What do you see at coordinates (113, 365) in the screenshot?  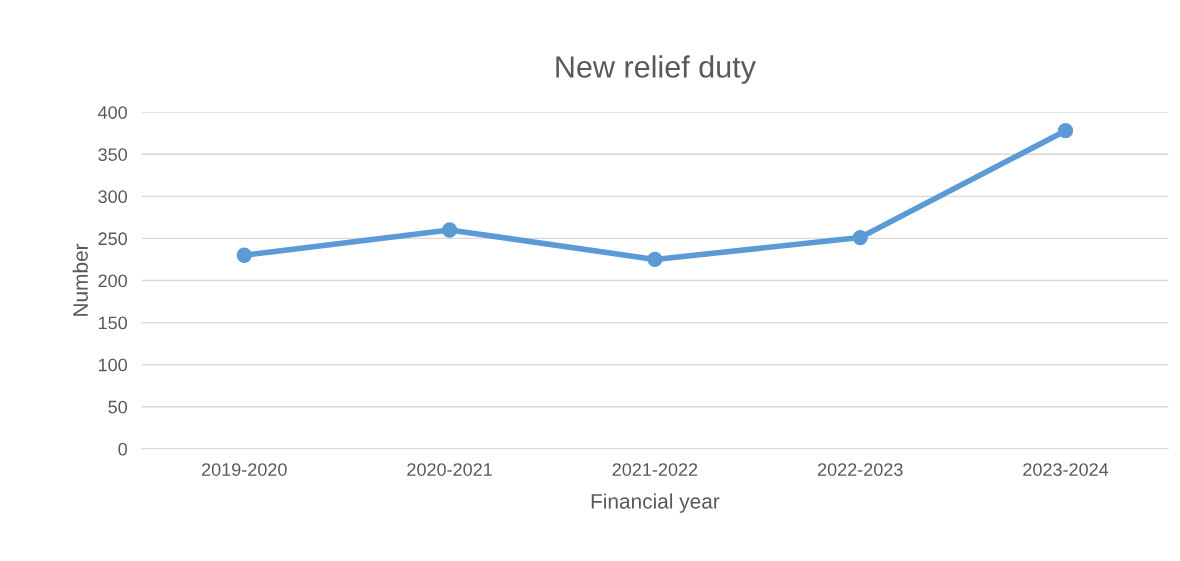 I see `y-tick-label: 100` at bounding box center [113, 365].